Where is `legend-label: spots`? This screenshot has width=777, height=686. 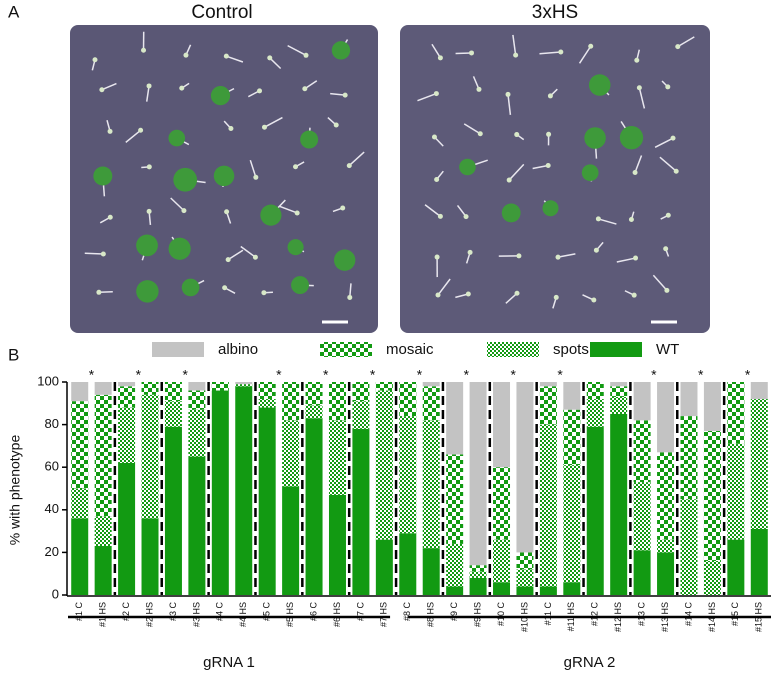 legend-label: spots is located at coordinates (571, 349).